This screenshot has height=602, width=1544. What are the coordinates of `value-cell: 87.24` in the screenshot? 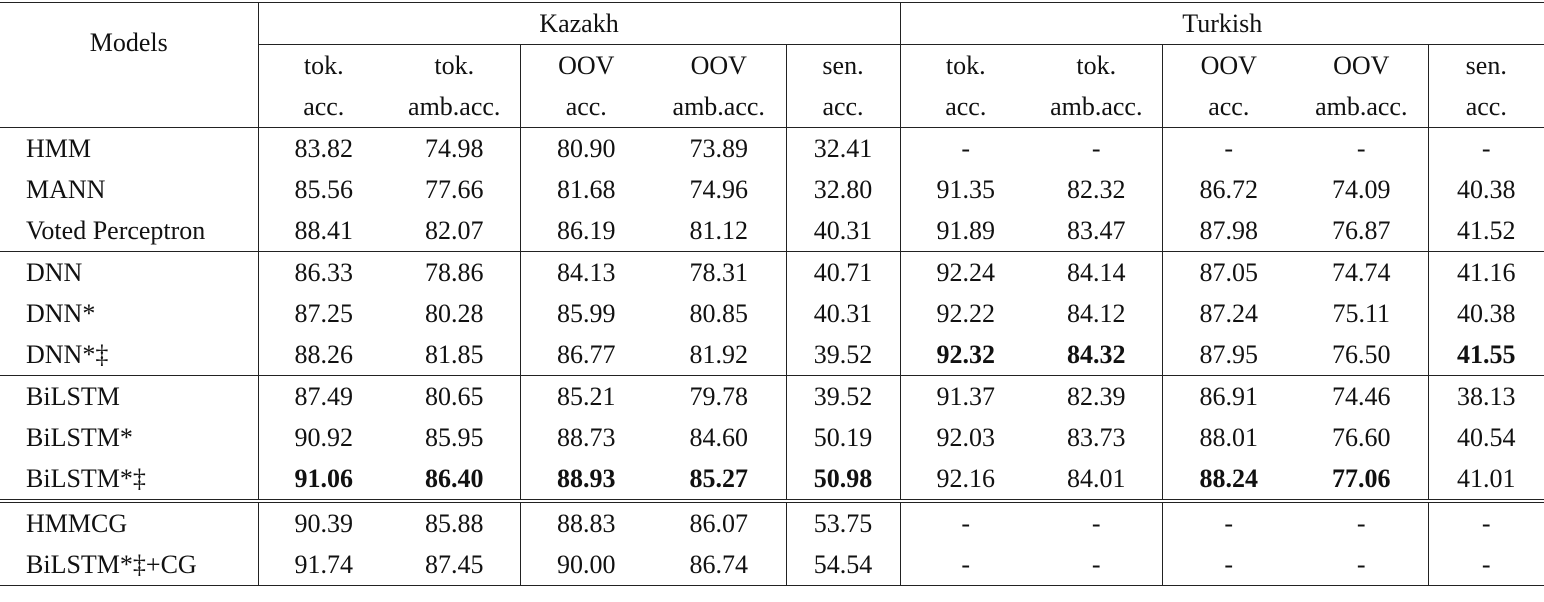 It's located at (1228, 313).